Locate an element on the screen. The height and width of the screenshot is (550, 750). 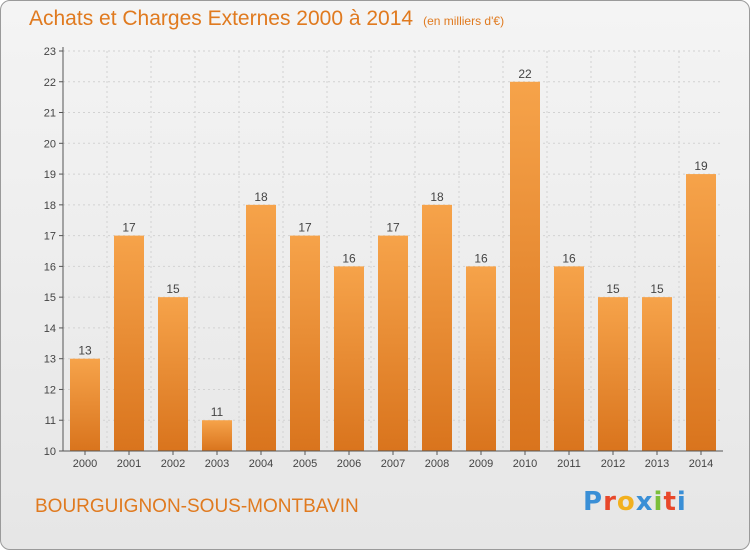
logo-letter: r is located at coordinates (610, 502).